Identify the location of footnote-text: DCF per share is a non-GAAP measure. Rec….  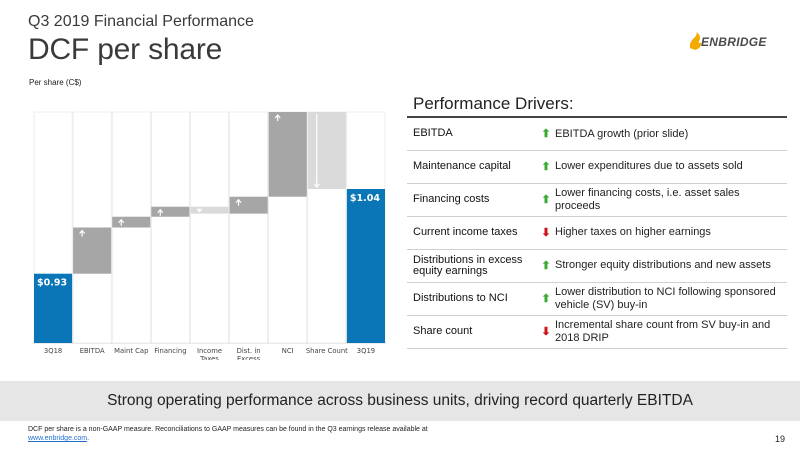
(228, 429).